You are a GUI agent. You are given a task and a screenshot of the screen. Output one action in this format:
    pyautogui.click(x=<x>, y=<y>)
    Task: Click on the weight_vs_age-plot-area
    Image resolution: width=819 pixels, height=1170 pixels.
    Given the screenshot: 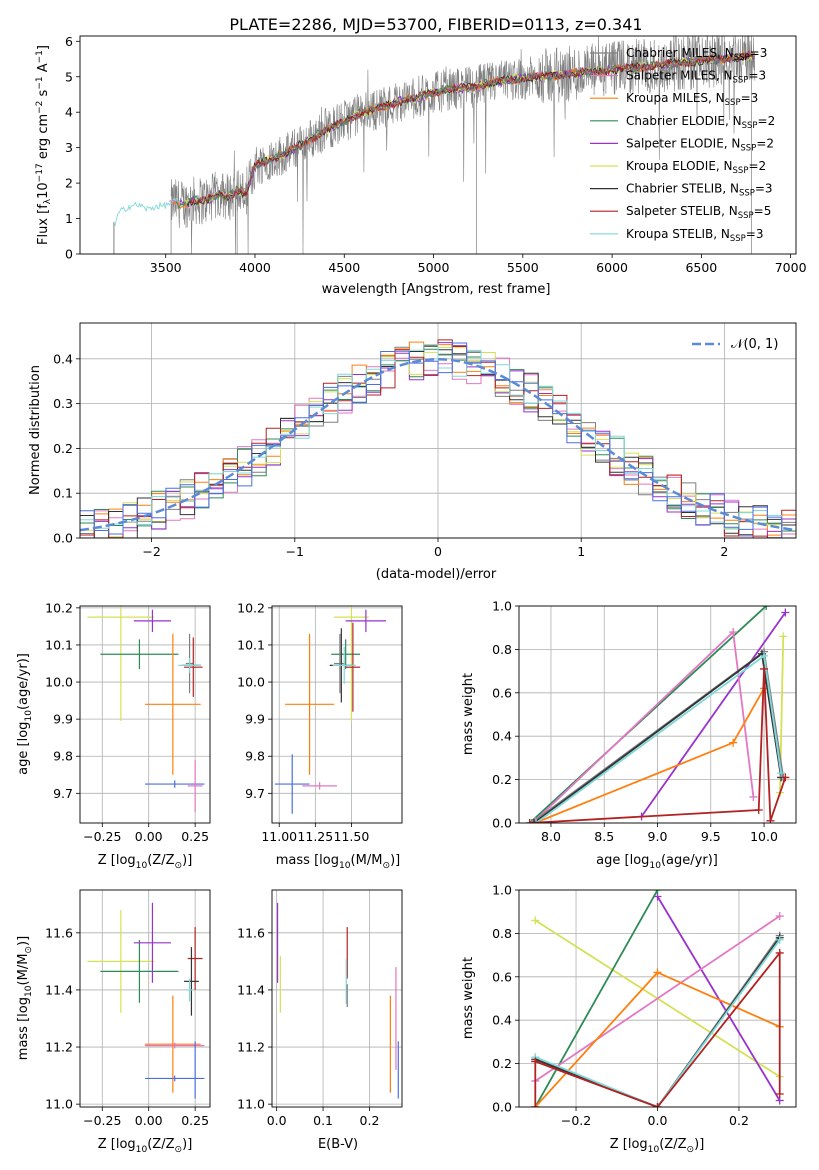 What is the action you would take?
    pyautogui.click(x=657, y=714)
    